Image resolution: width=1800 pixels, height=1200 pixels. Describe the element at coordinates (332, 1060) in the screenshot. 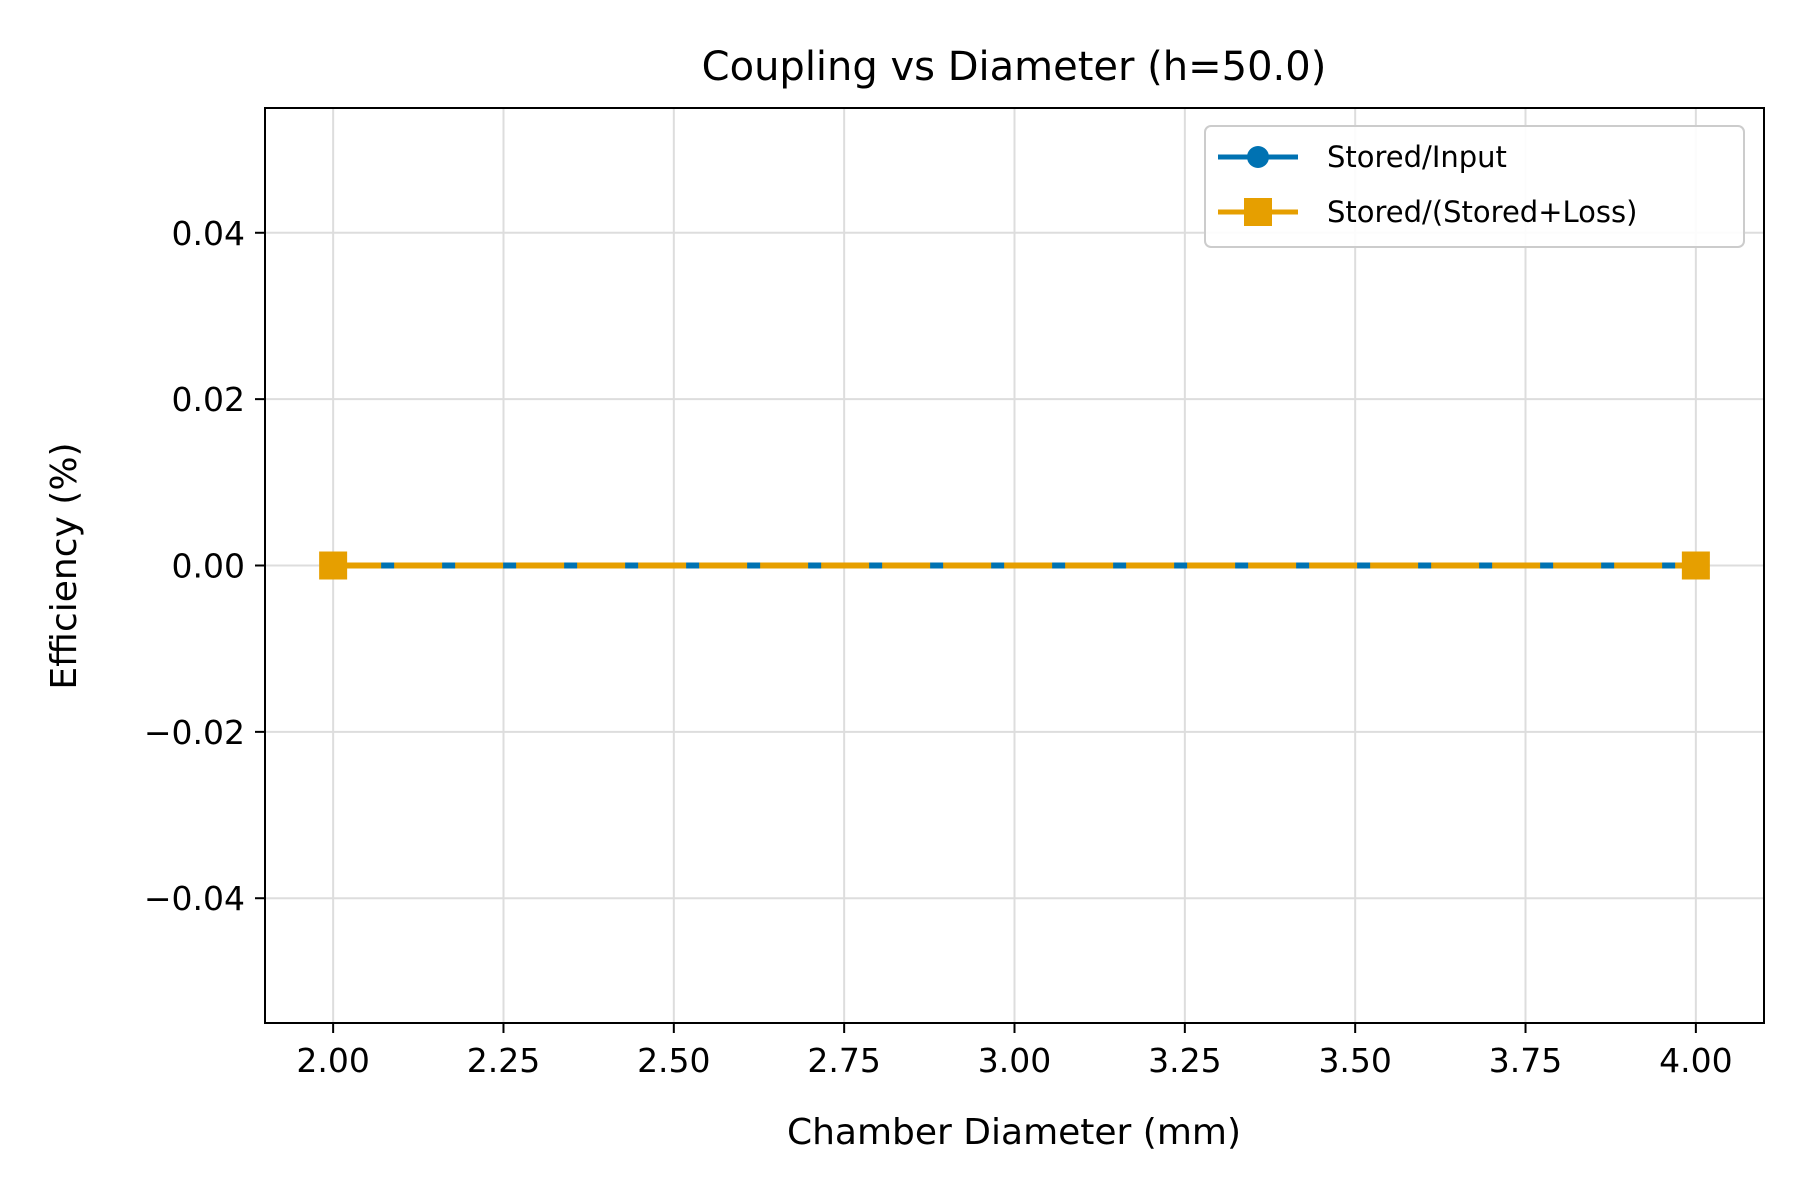

I see `x-tick-label: 2.00` at that location.